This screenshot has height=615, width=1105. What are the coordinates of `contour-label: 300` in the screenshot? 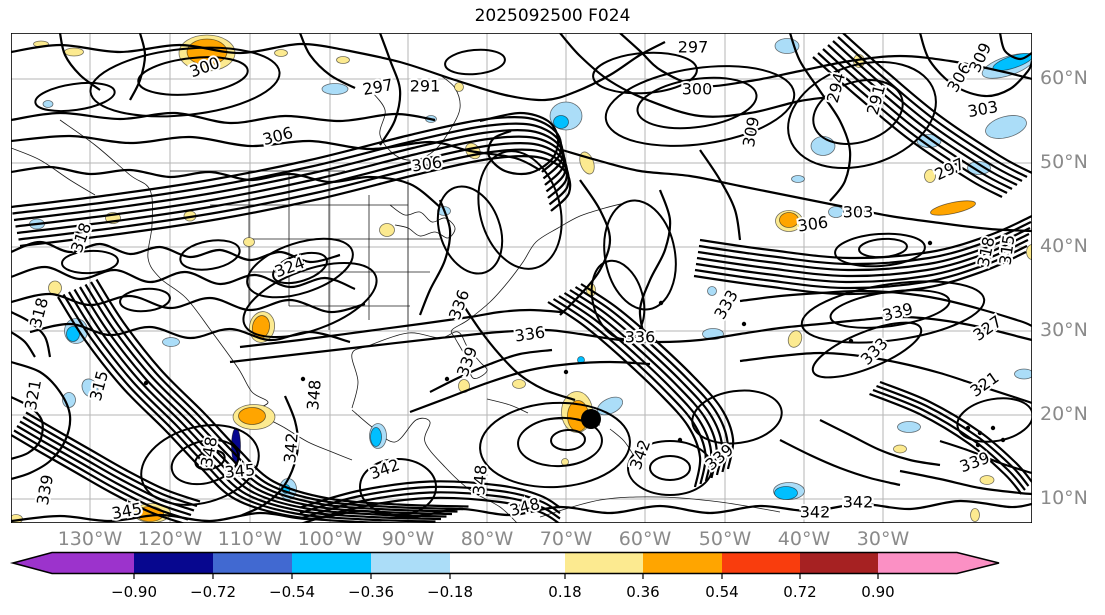 It's located at (697, 89).